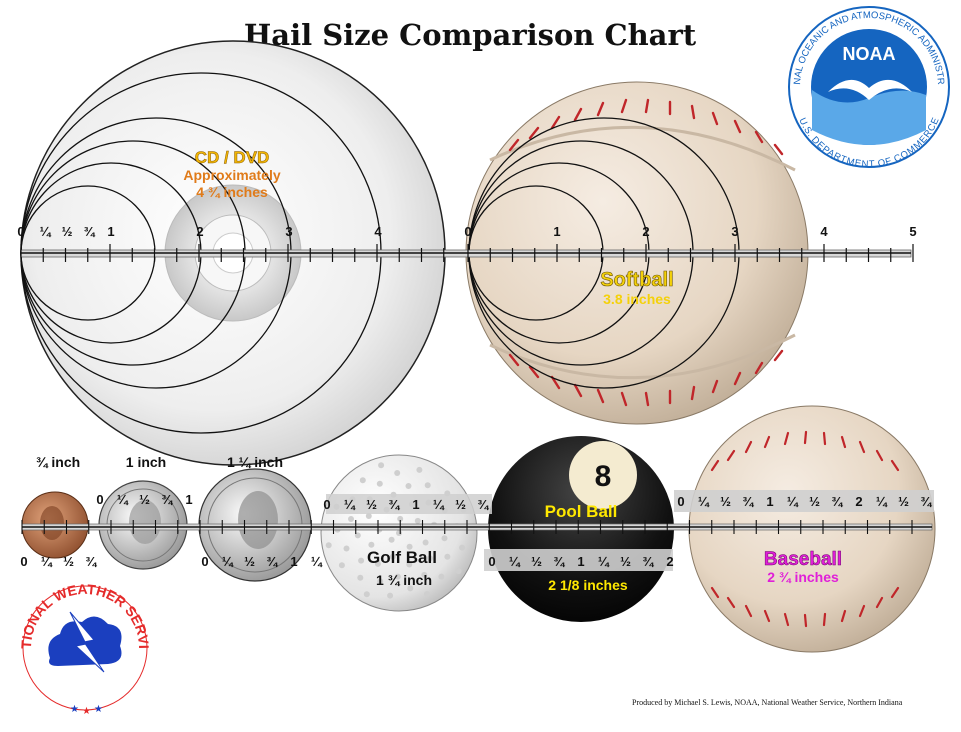  Describe the element at coordinates (249, 561) in the screenshot. I see `half-dollar-scale-label: ½` at that location.